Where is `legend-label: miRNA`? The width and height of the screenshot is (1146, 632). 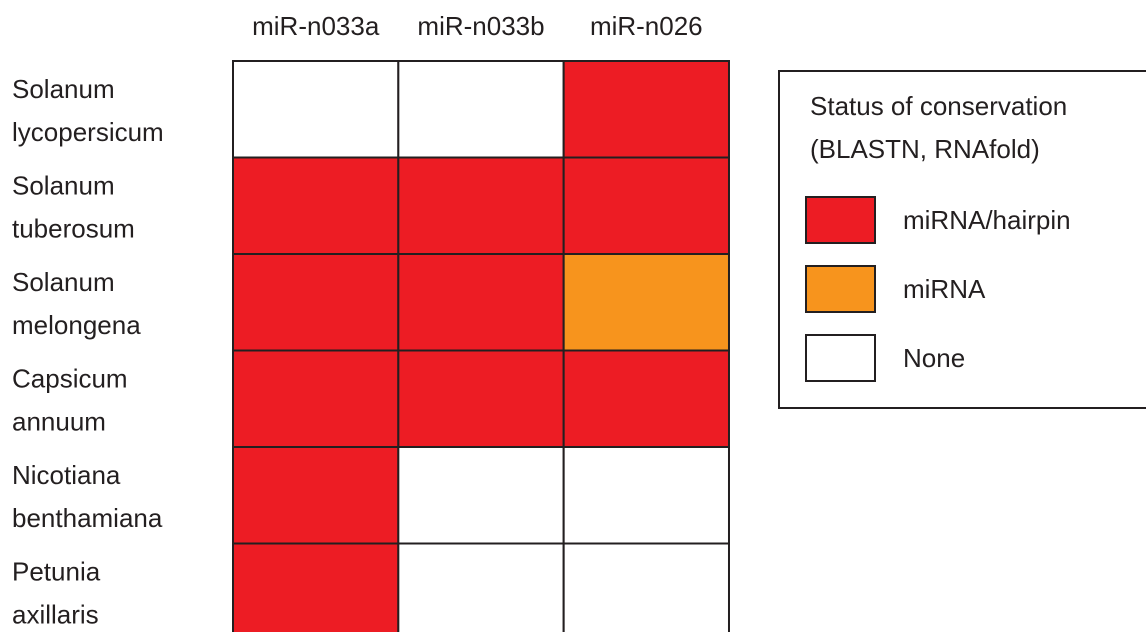 legend-label: miRNA is located at coordinates (944, 289).